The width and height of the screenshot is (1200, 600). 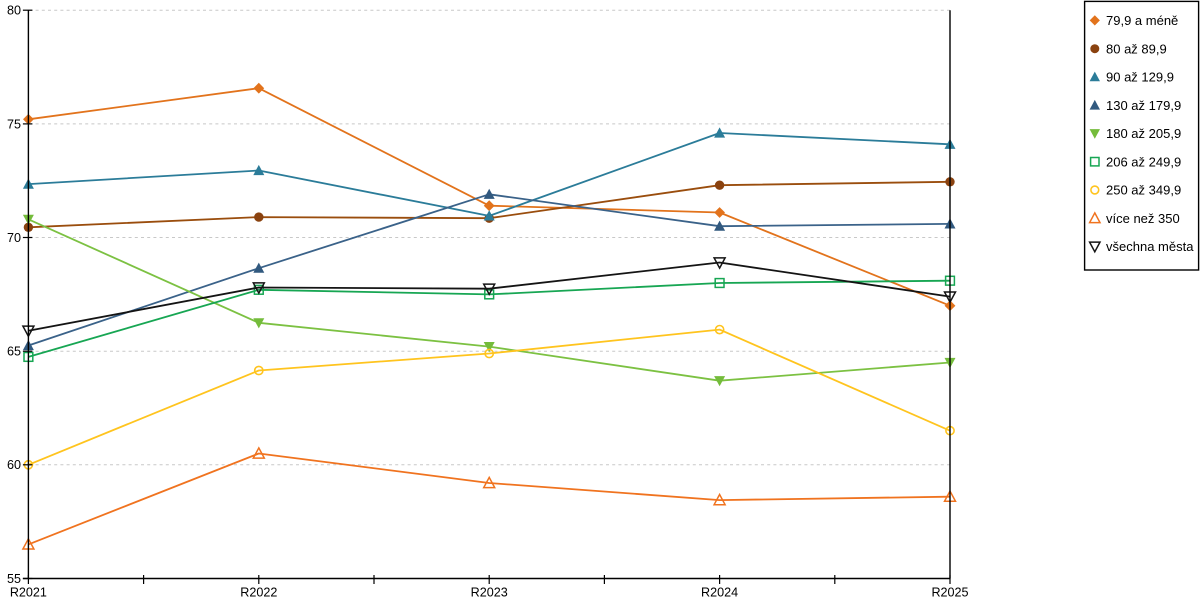 What do you see at coordinates (1143, 190) in the screenshot?
I see `svg-text: 250 až 349,9` at bounding box center [1143, 190].